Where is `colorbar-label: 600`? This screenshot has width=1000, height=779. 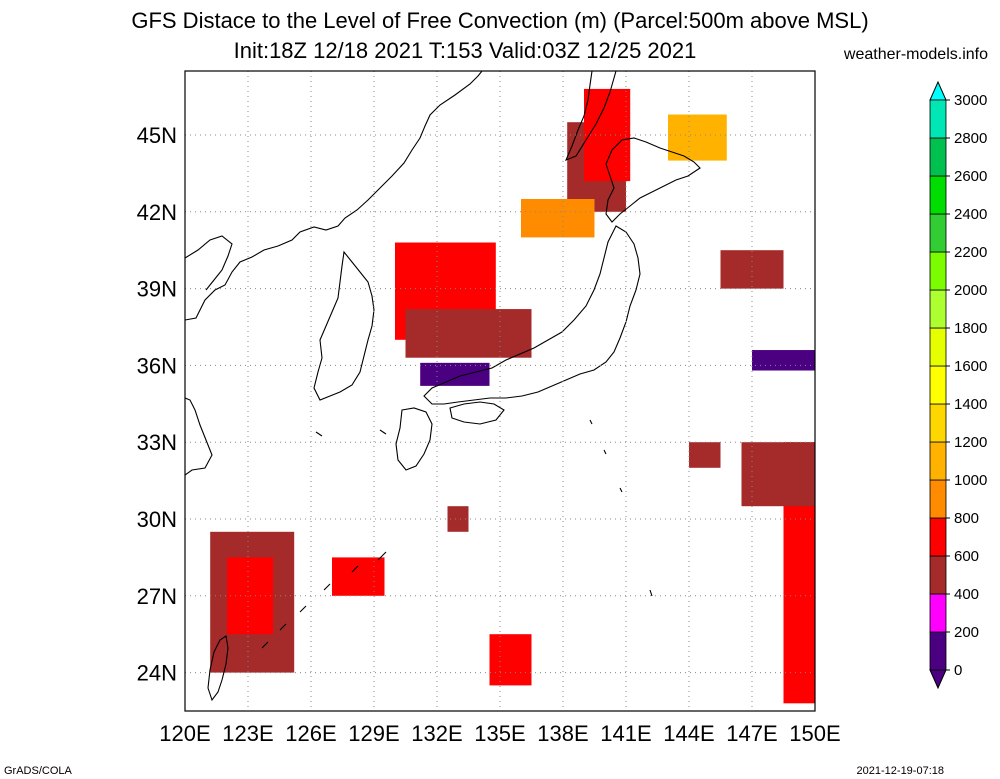 colorbar-label: 600 is located at coordinates (966, 556).